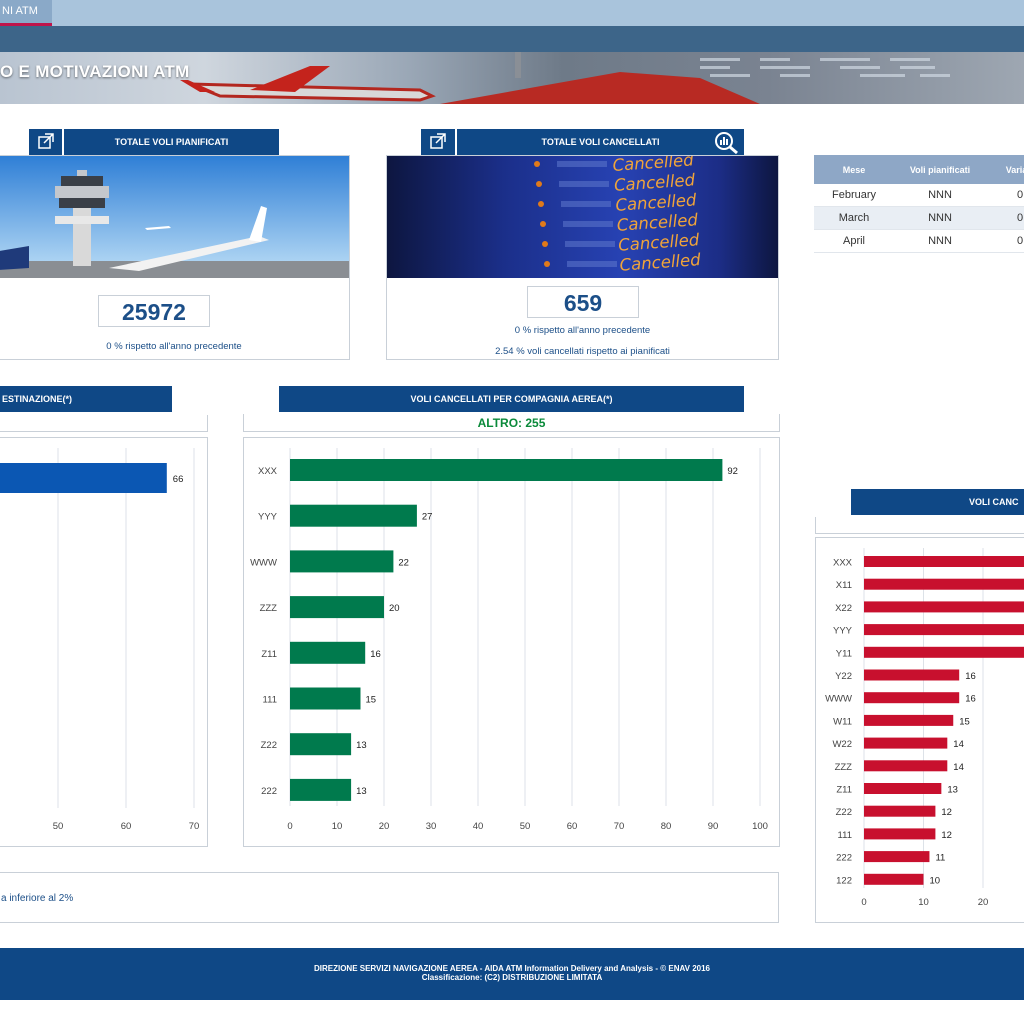 This screenshot has height=1024, width=1024. Describe the element at coordinates (427, 517) in the screenshot. I see `bar-value-label: 27` at that location.